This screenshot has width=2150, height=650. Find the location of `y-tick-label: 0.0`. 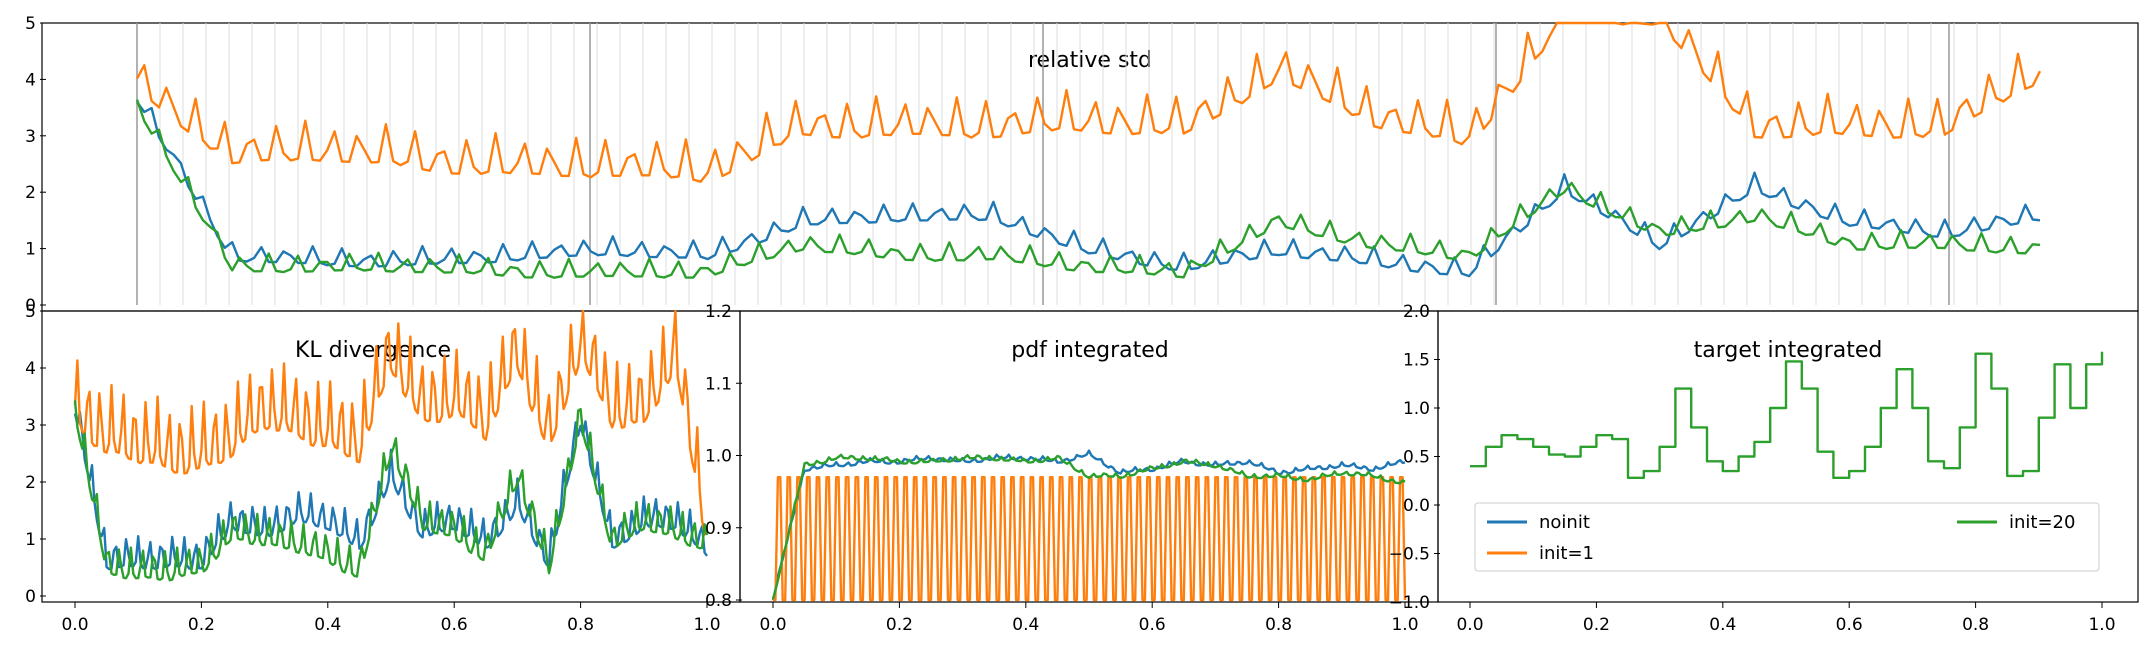

y-tick-label: 0.0 is located at coordinates (1416, 506).